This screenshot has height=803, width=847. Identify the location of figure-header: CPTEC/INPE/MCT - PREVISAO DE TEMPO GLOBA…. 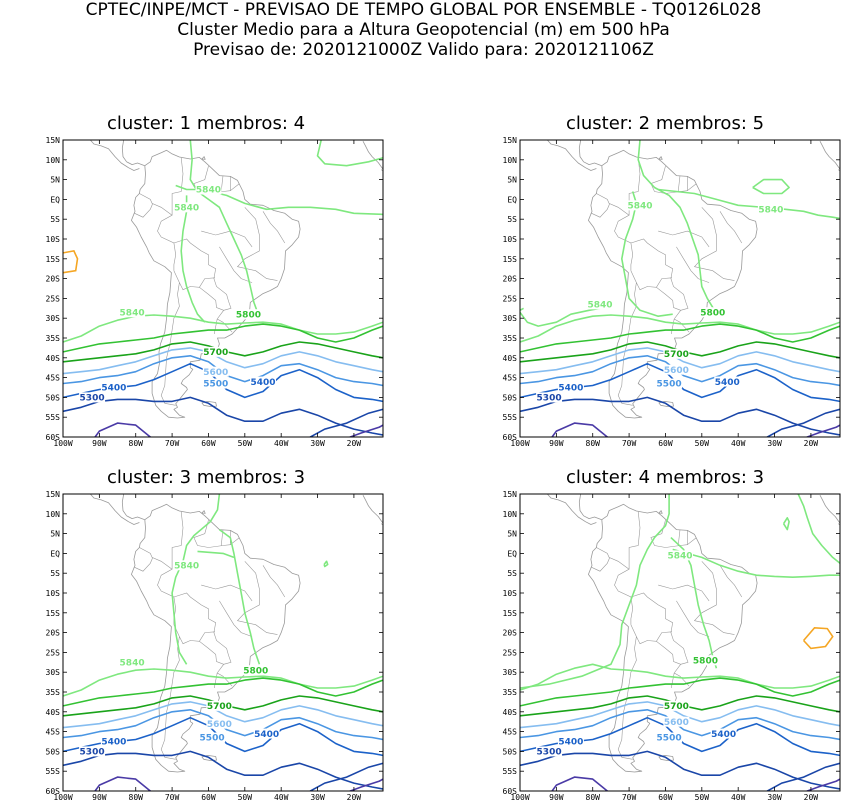
(423, 30).